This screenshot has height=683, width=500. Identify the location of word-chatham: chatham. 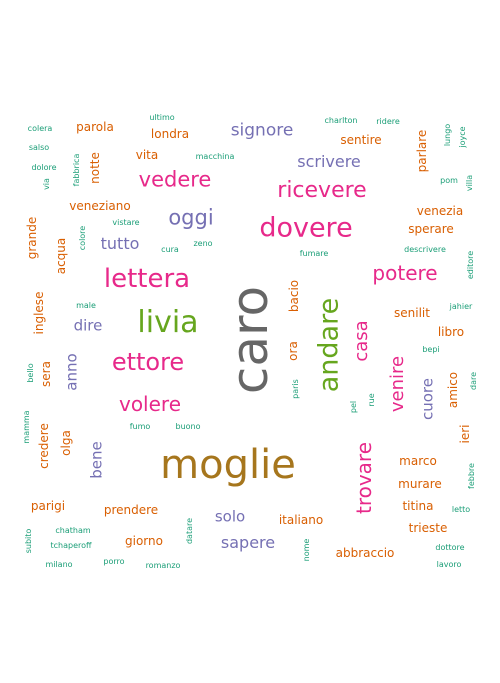
(73, 530).